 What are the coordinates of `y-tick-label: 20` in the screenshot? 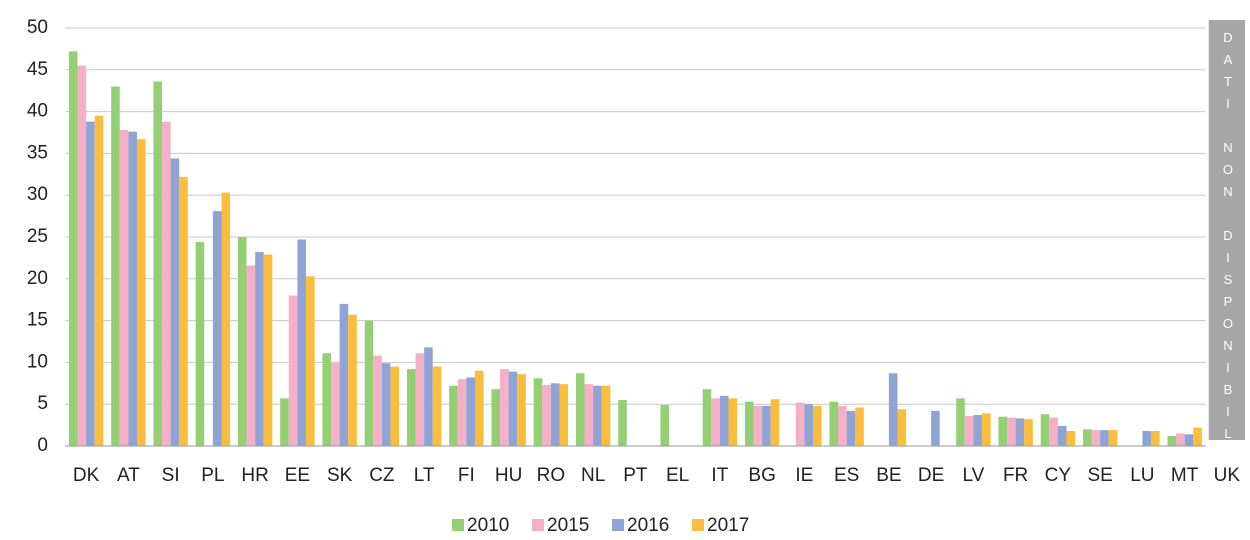 It's located at (37, 278).